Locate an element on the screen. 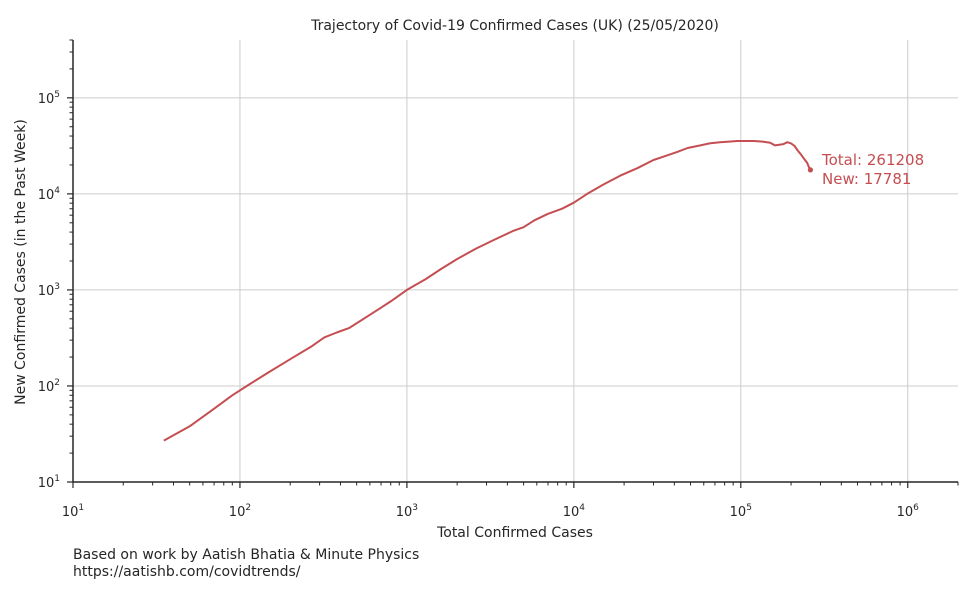 This screenshot has width=975, height=600. annotation-new: New: 17781 is located at coordinates (866, 179).